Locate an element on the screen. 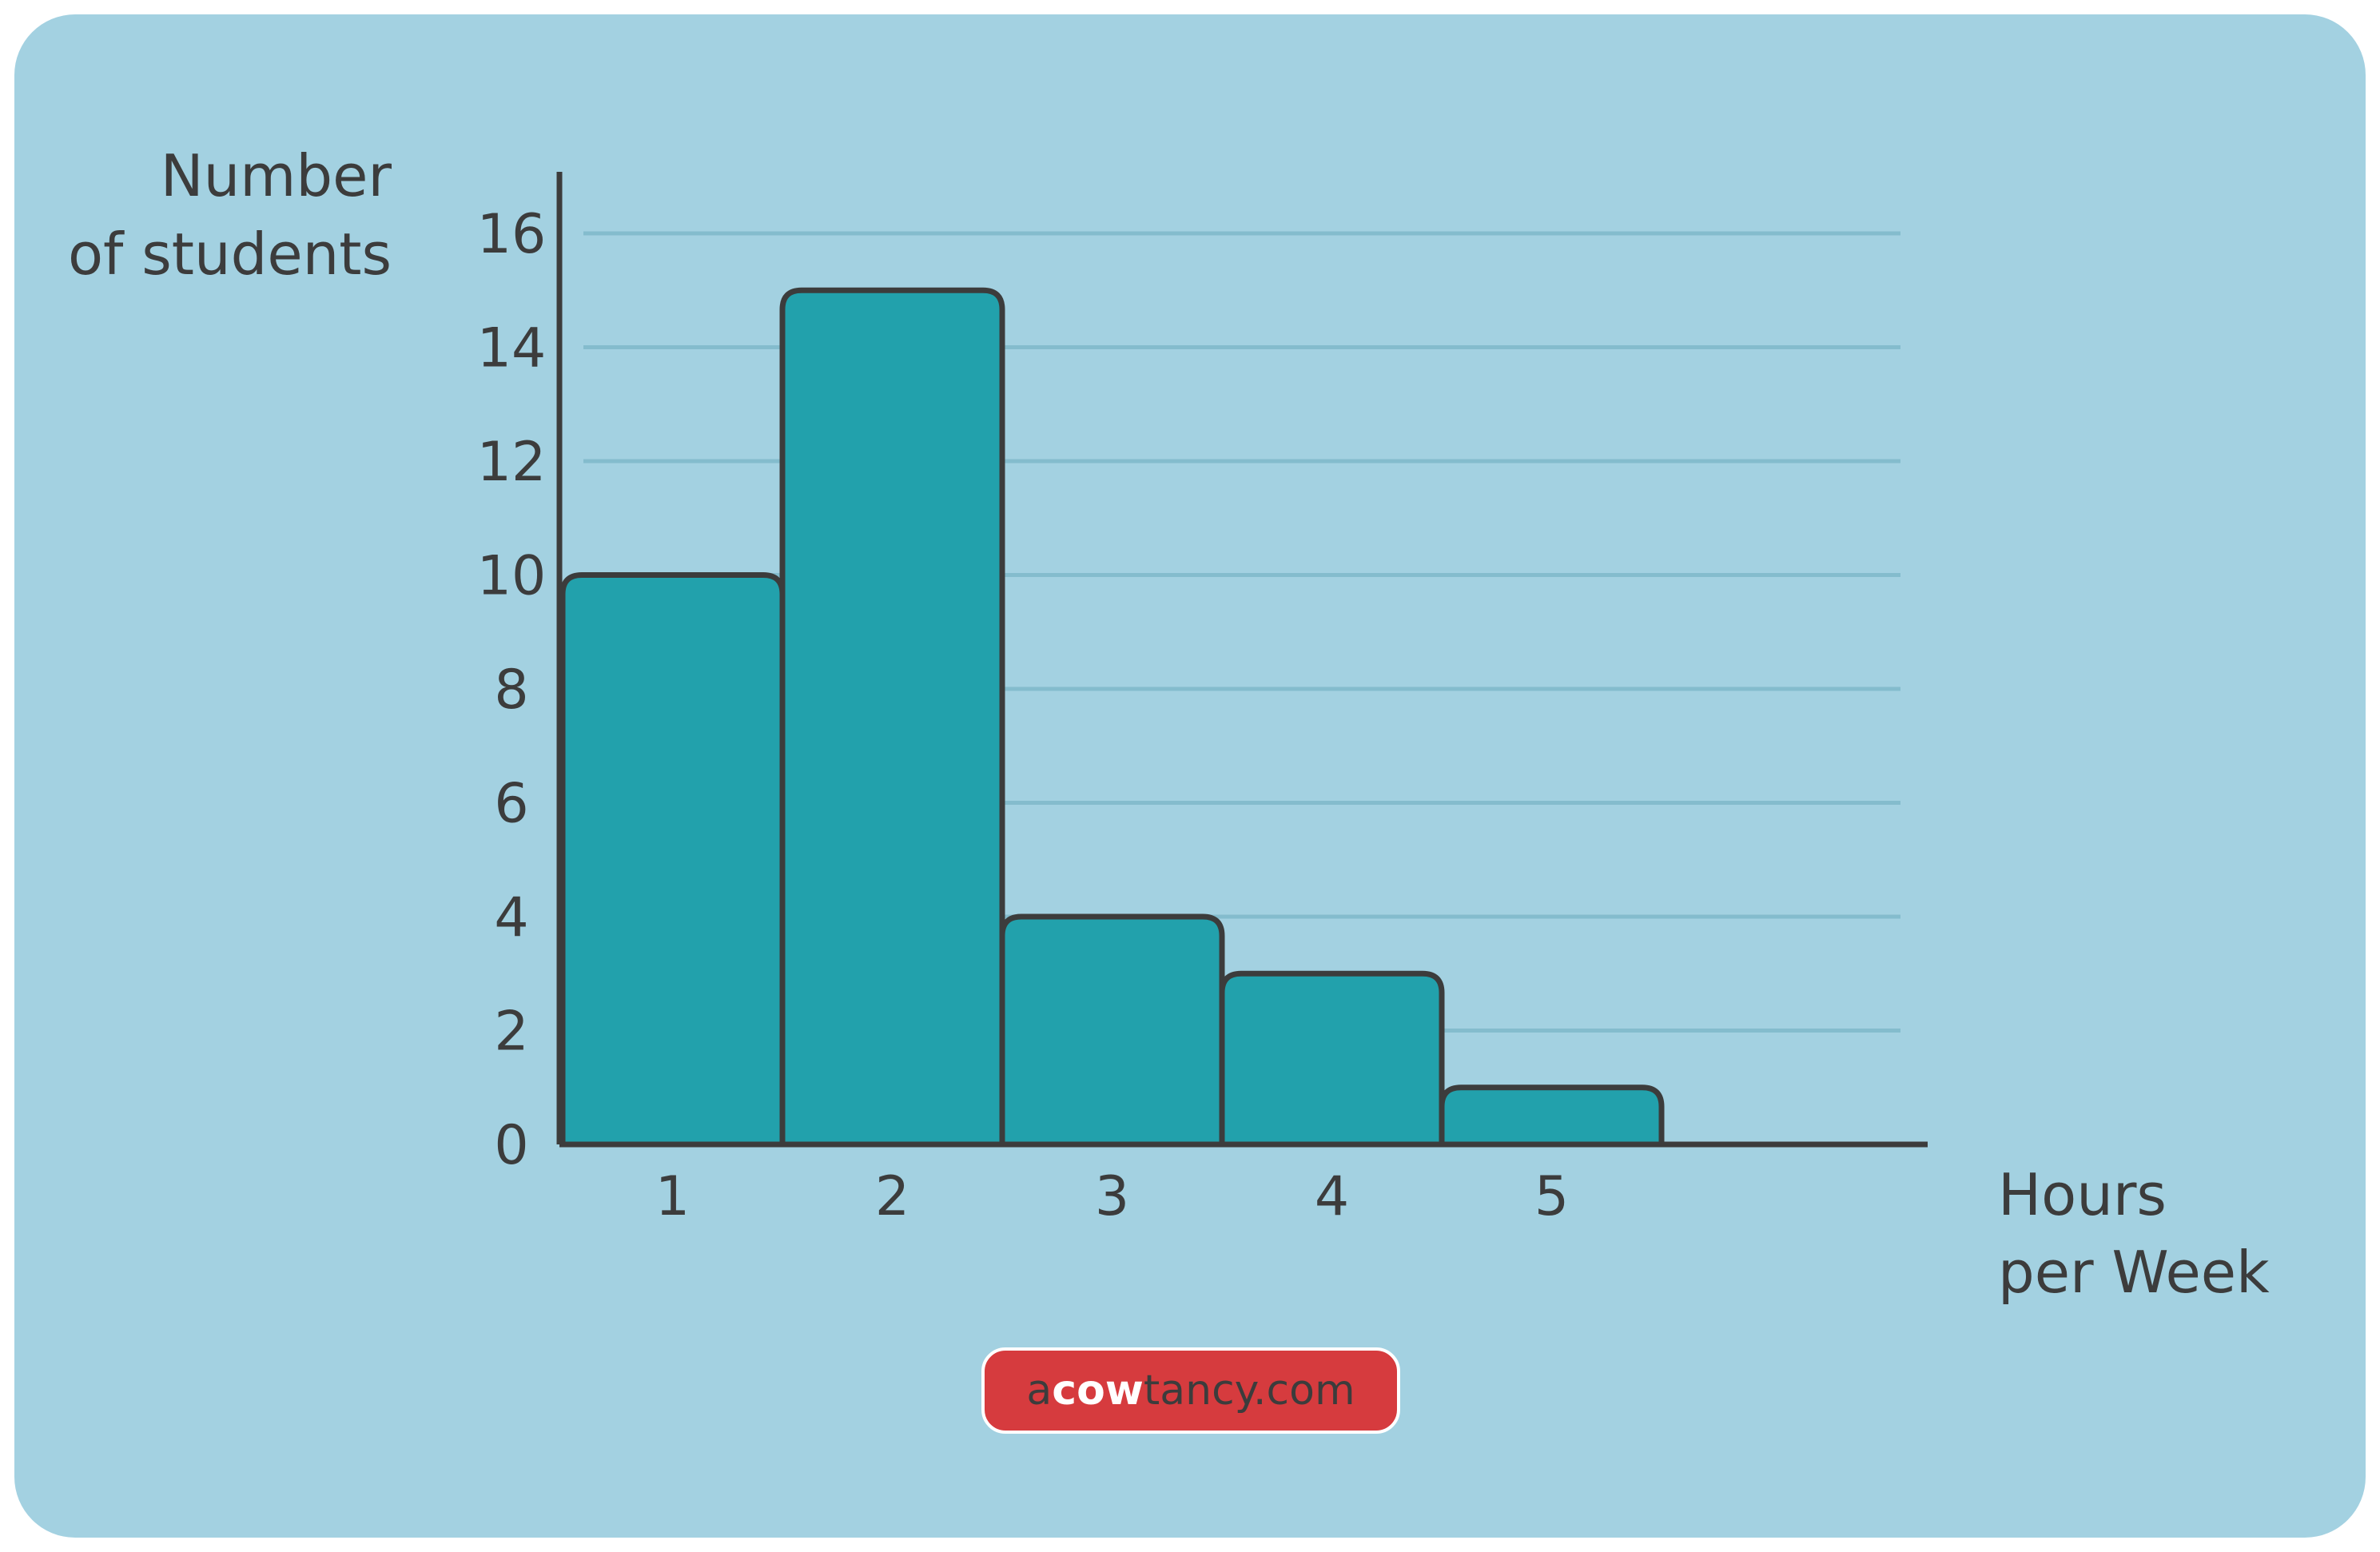 Image resolution: width=2380 pixels, height=1552 pixels. y-tick-label-6: 6 is located at coordinates (511, 804).